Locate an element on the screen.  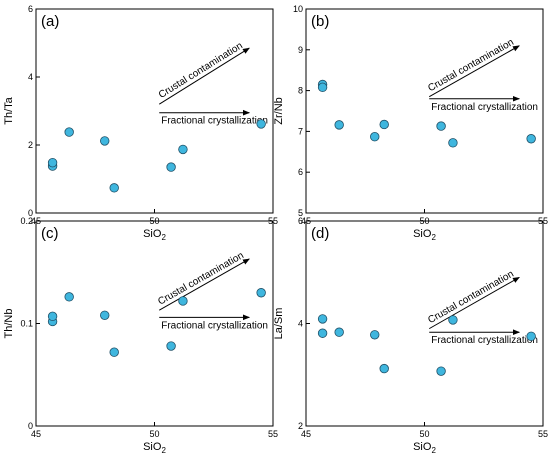
y-tick-label: 8 is located at coordinates (300, 91).